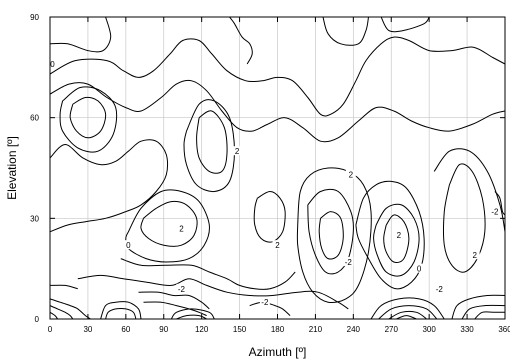 This screenshot has height=360, width=510. I want to click on y-tick-label: 90, so click(34, 17).